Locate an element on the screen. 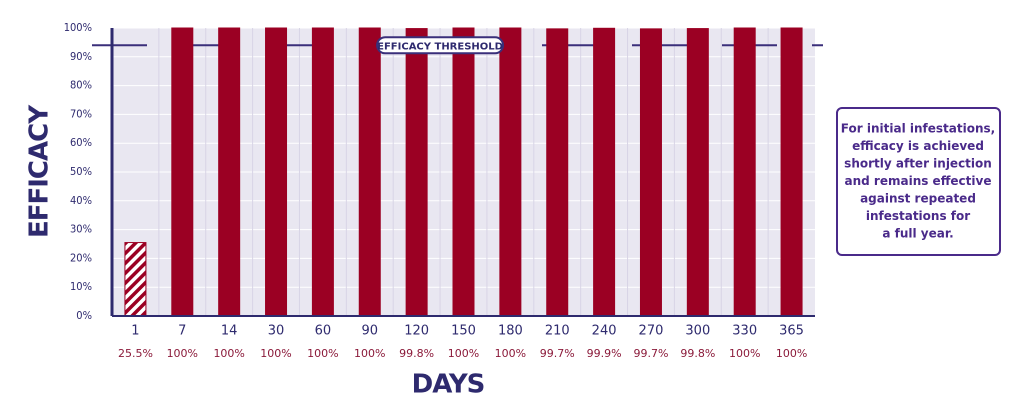 Image resolution: width=1022 pixels, height=413 pixels. x-tick-label: 7 is located at coordinates (182, 331).